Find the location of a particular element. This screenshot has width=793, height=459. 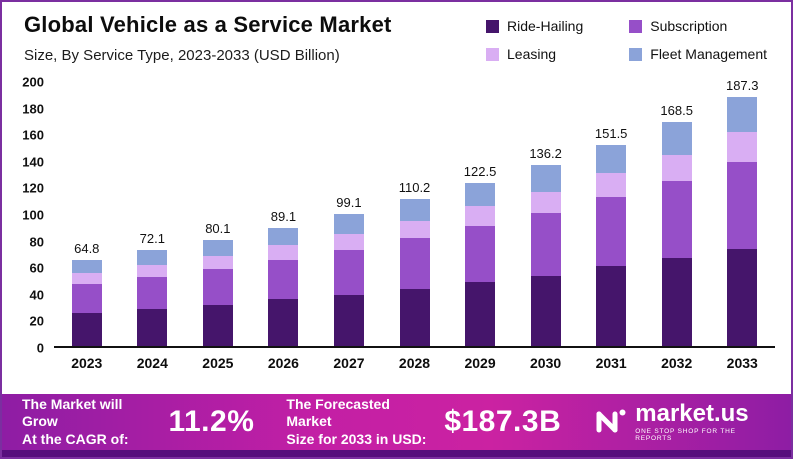

legend-item: Leasing is located at coordinates (534, 54).